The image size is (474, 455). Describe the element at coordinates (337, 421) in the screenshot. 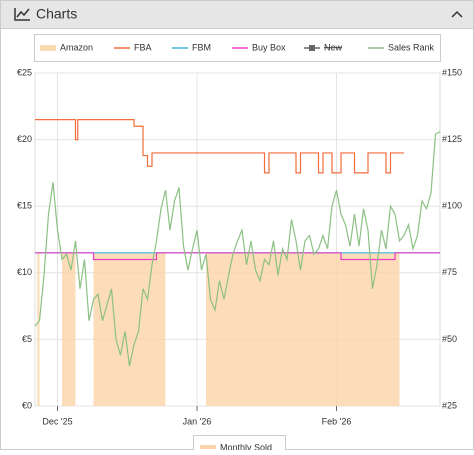

I see `x-tick-label: Feb '26` at that location.